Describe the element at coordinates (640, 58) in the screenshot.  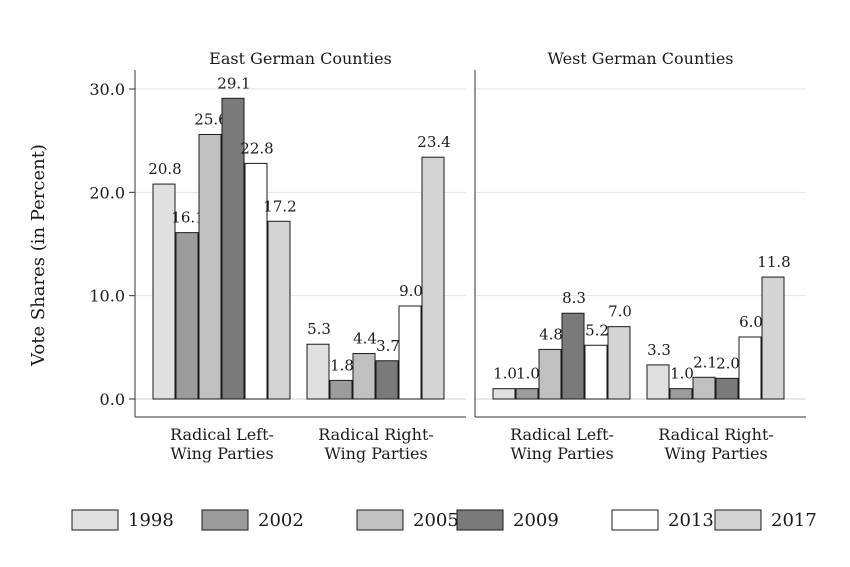
I see `panel-title: West German Counties` at that location.